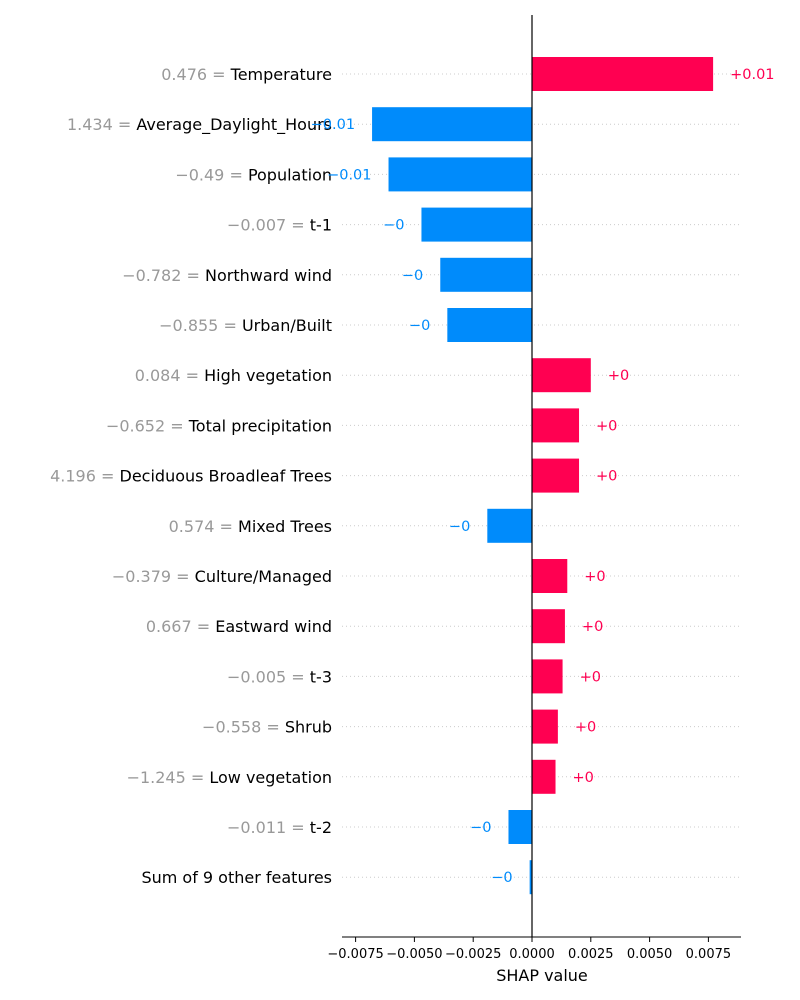 This screenshot has width=800, height=1000. Describe the element at coordinates (287, 325) in the screenshot. I see `feature-name: Urban/Built` at that location.